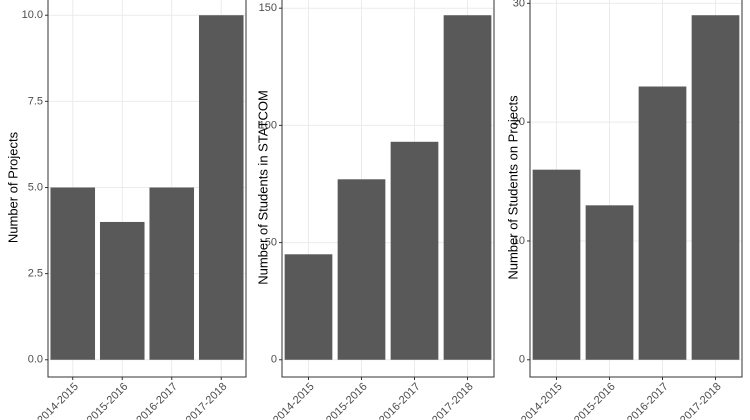  I want to click on y-tick-label: 50, so click(271, 242).